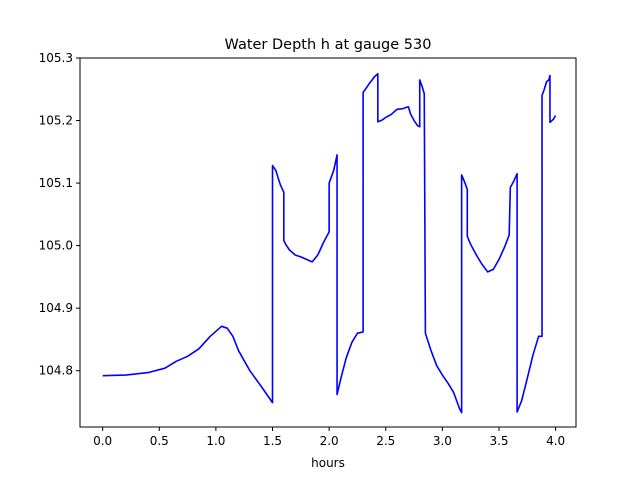 The image size is (640, 480). What do you see at coordinates (272, 441) in the screenshot?
I see `x-tick-label: 1.5` at bounding box center [272, 441].